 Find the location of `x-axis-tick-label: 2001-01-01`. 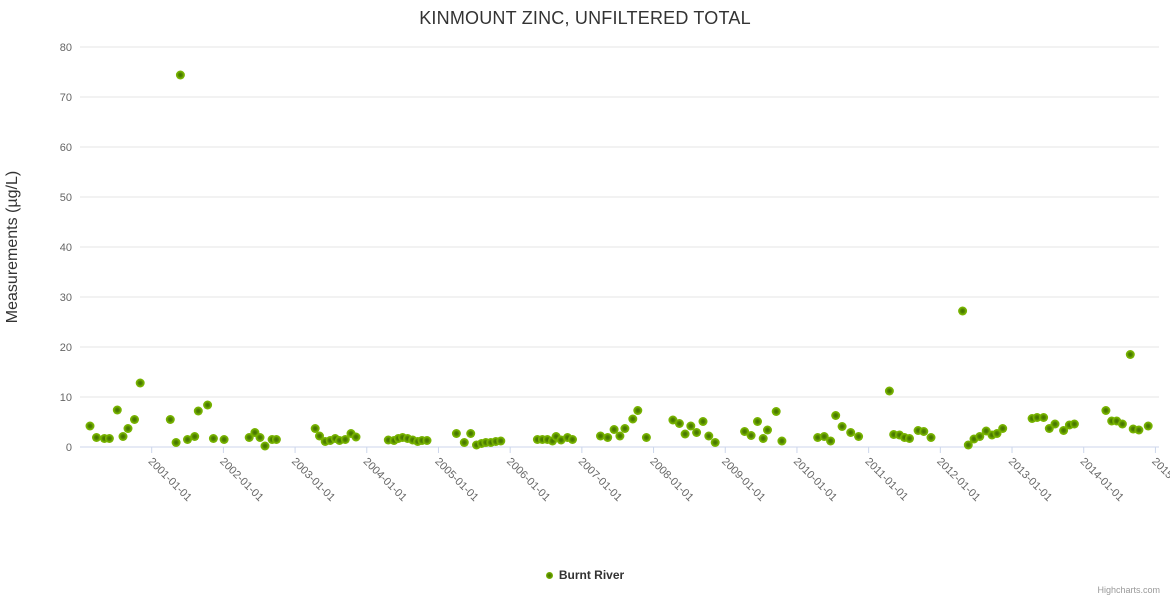

x-axis-tick-label: 2001-01-01 is located at coordinates (170, 480).